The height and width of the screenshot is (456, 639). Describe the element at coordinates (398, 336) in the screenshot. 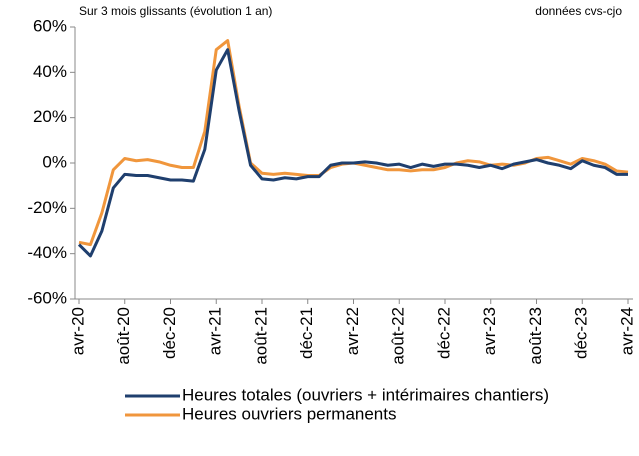

I see `x-tick-label: août-22` at that location.